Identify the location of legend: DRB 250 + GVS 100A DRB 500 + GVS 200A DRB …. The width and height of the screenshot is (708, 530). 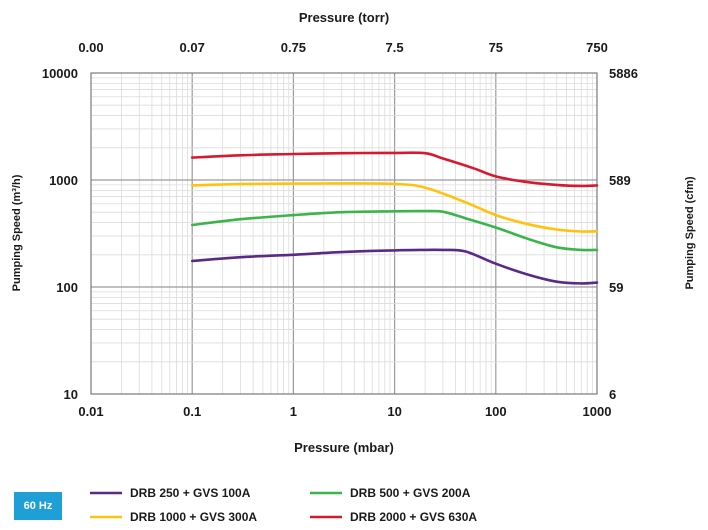
(283, 505).